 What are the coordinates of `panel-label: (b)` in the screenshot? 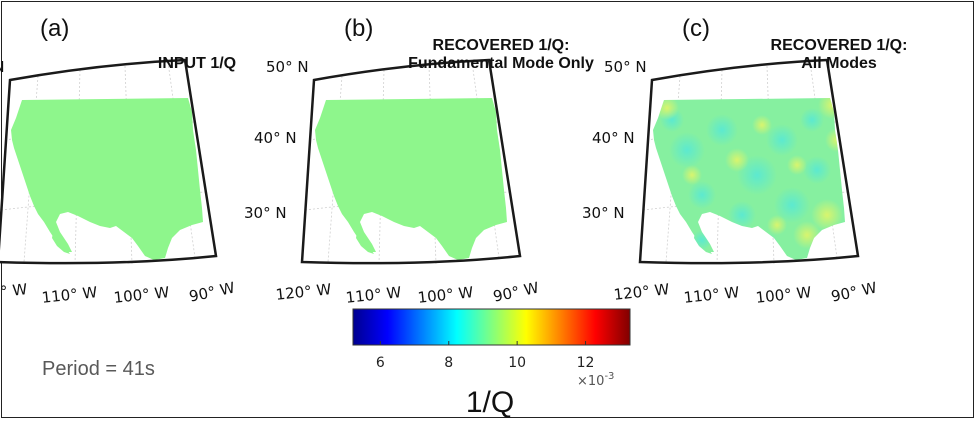 It's located at (358, 28).